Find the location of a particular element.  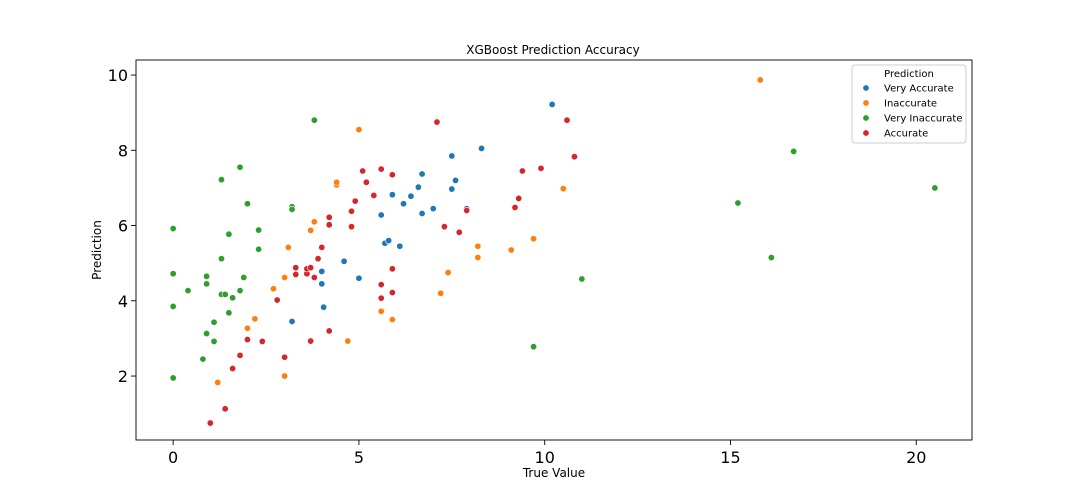

legend-item: Very Accurate is located at coordinates (908, 89).